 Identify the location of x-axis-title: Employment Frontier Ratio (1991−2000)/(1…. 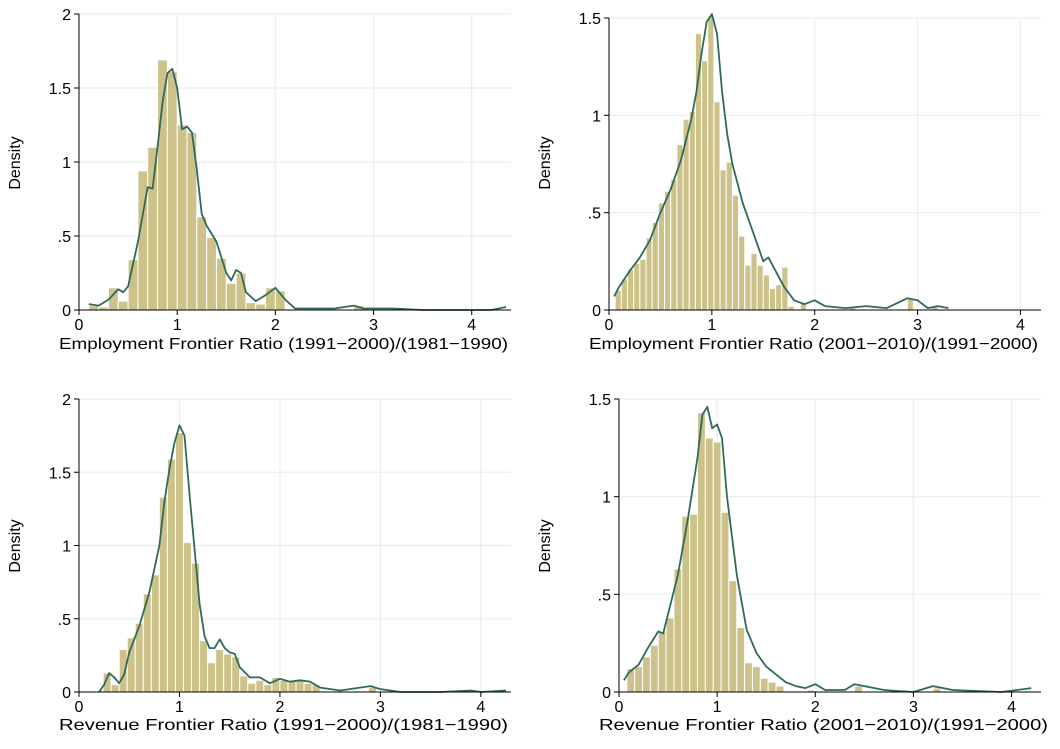
(283, 344).